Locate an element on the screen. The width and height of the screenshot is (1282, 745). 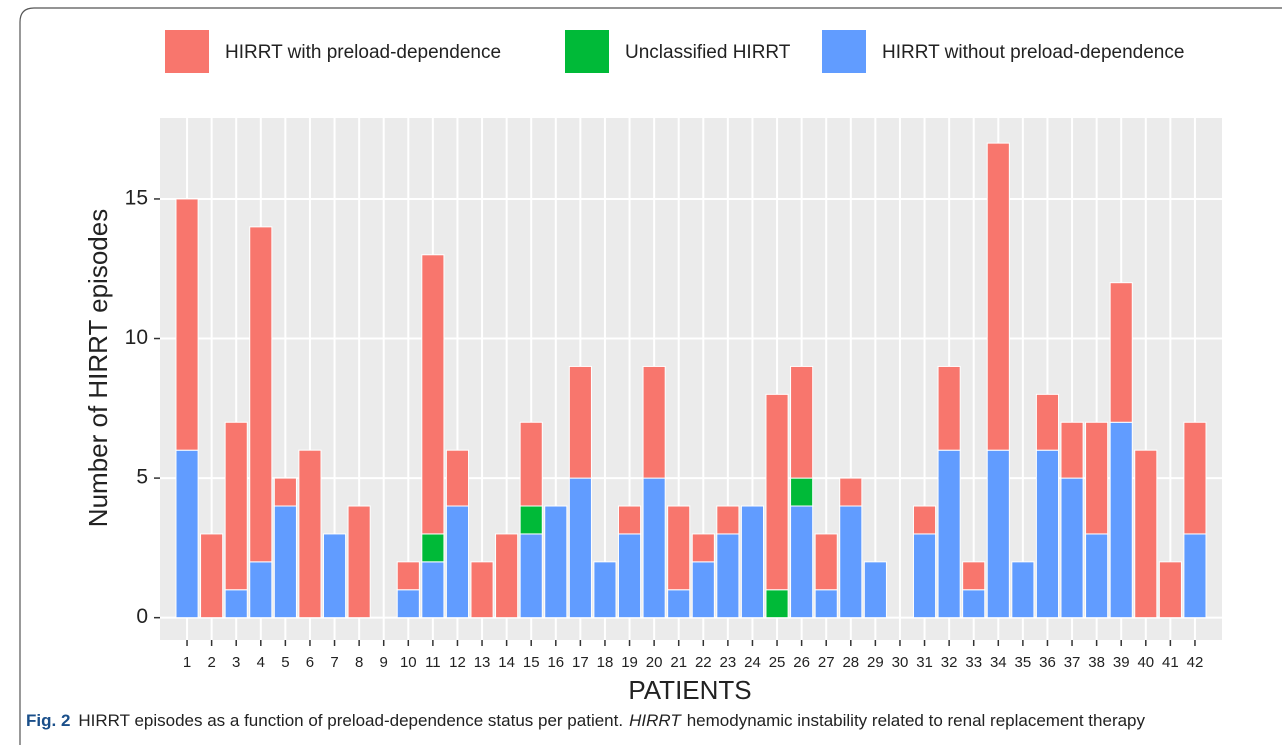
caption-abbreviation: HIRRT is located at coordinates (655, 720).